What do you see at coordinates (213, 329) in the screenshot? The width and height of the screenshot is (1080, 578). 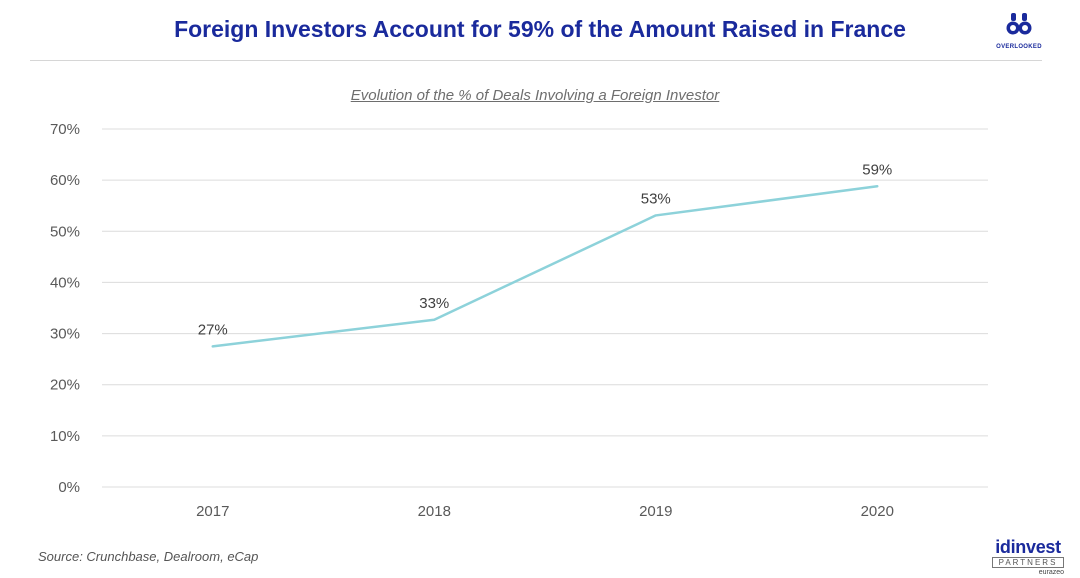 I see `data-label: 27%` at bounding box center [213, 329].